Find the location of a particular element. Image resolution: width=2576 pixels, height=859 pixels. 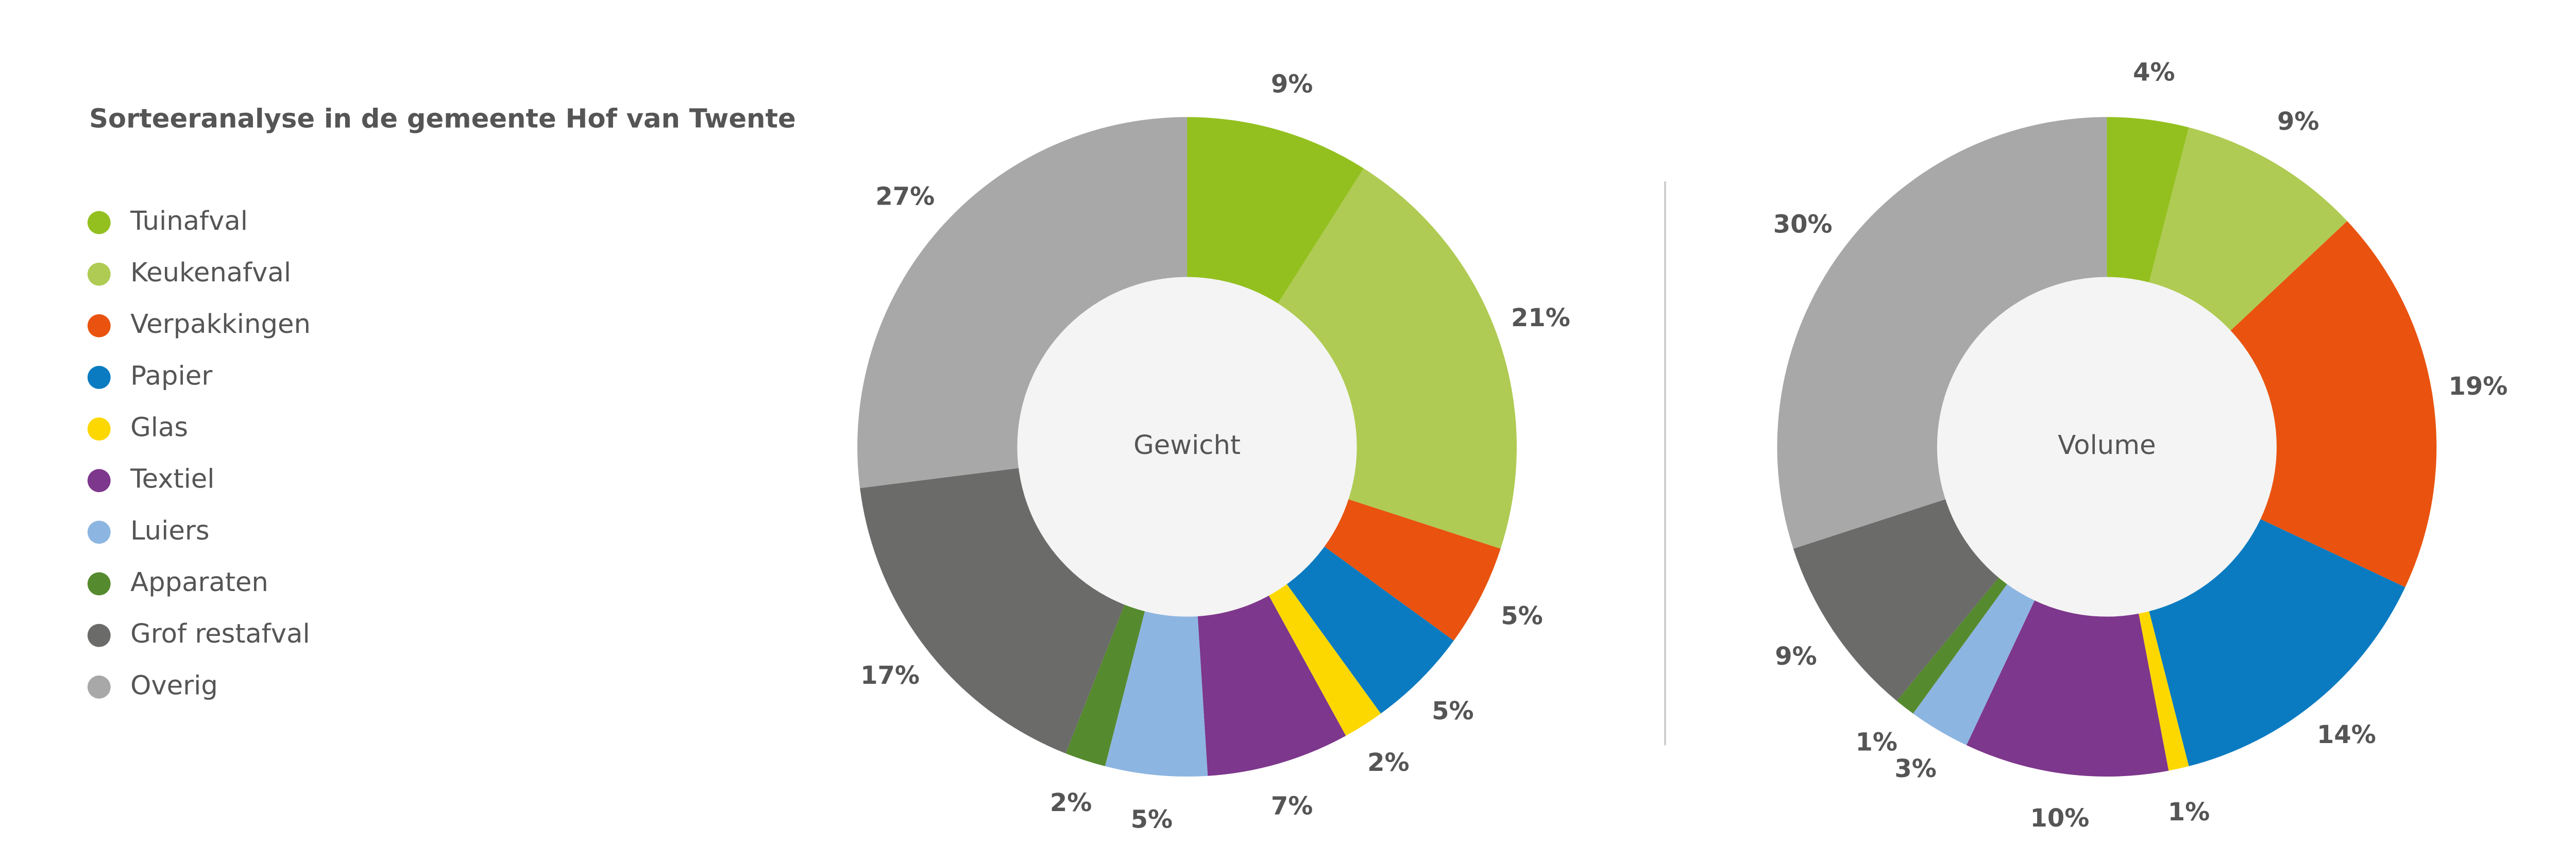

legend-label: Luiers is located at coordinates (170, 530).